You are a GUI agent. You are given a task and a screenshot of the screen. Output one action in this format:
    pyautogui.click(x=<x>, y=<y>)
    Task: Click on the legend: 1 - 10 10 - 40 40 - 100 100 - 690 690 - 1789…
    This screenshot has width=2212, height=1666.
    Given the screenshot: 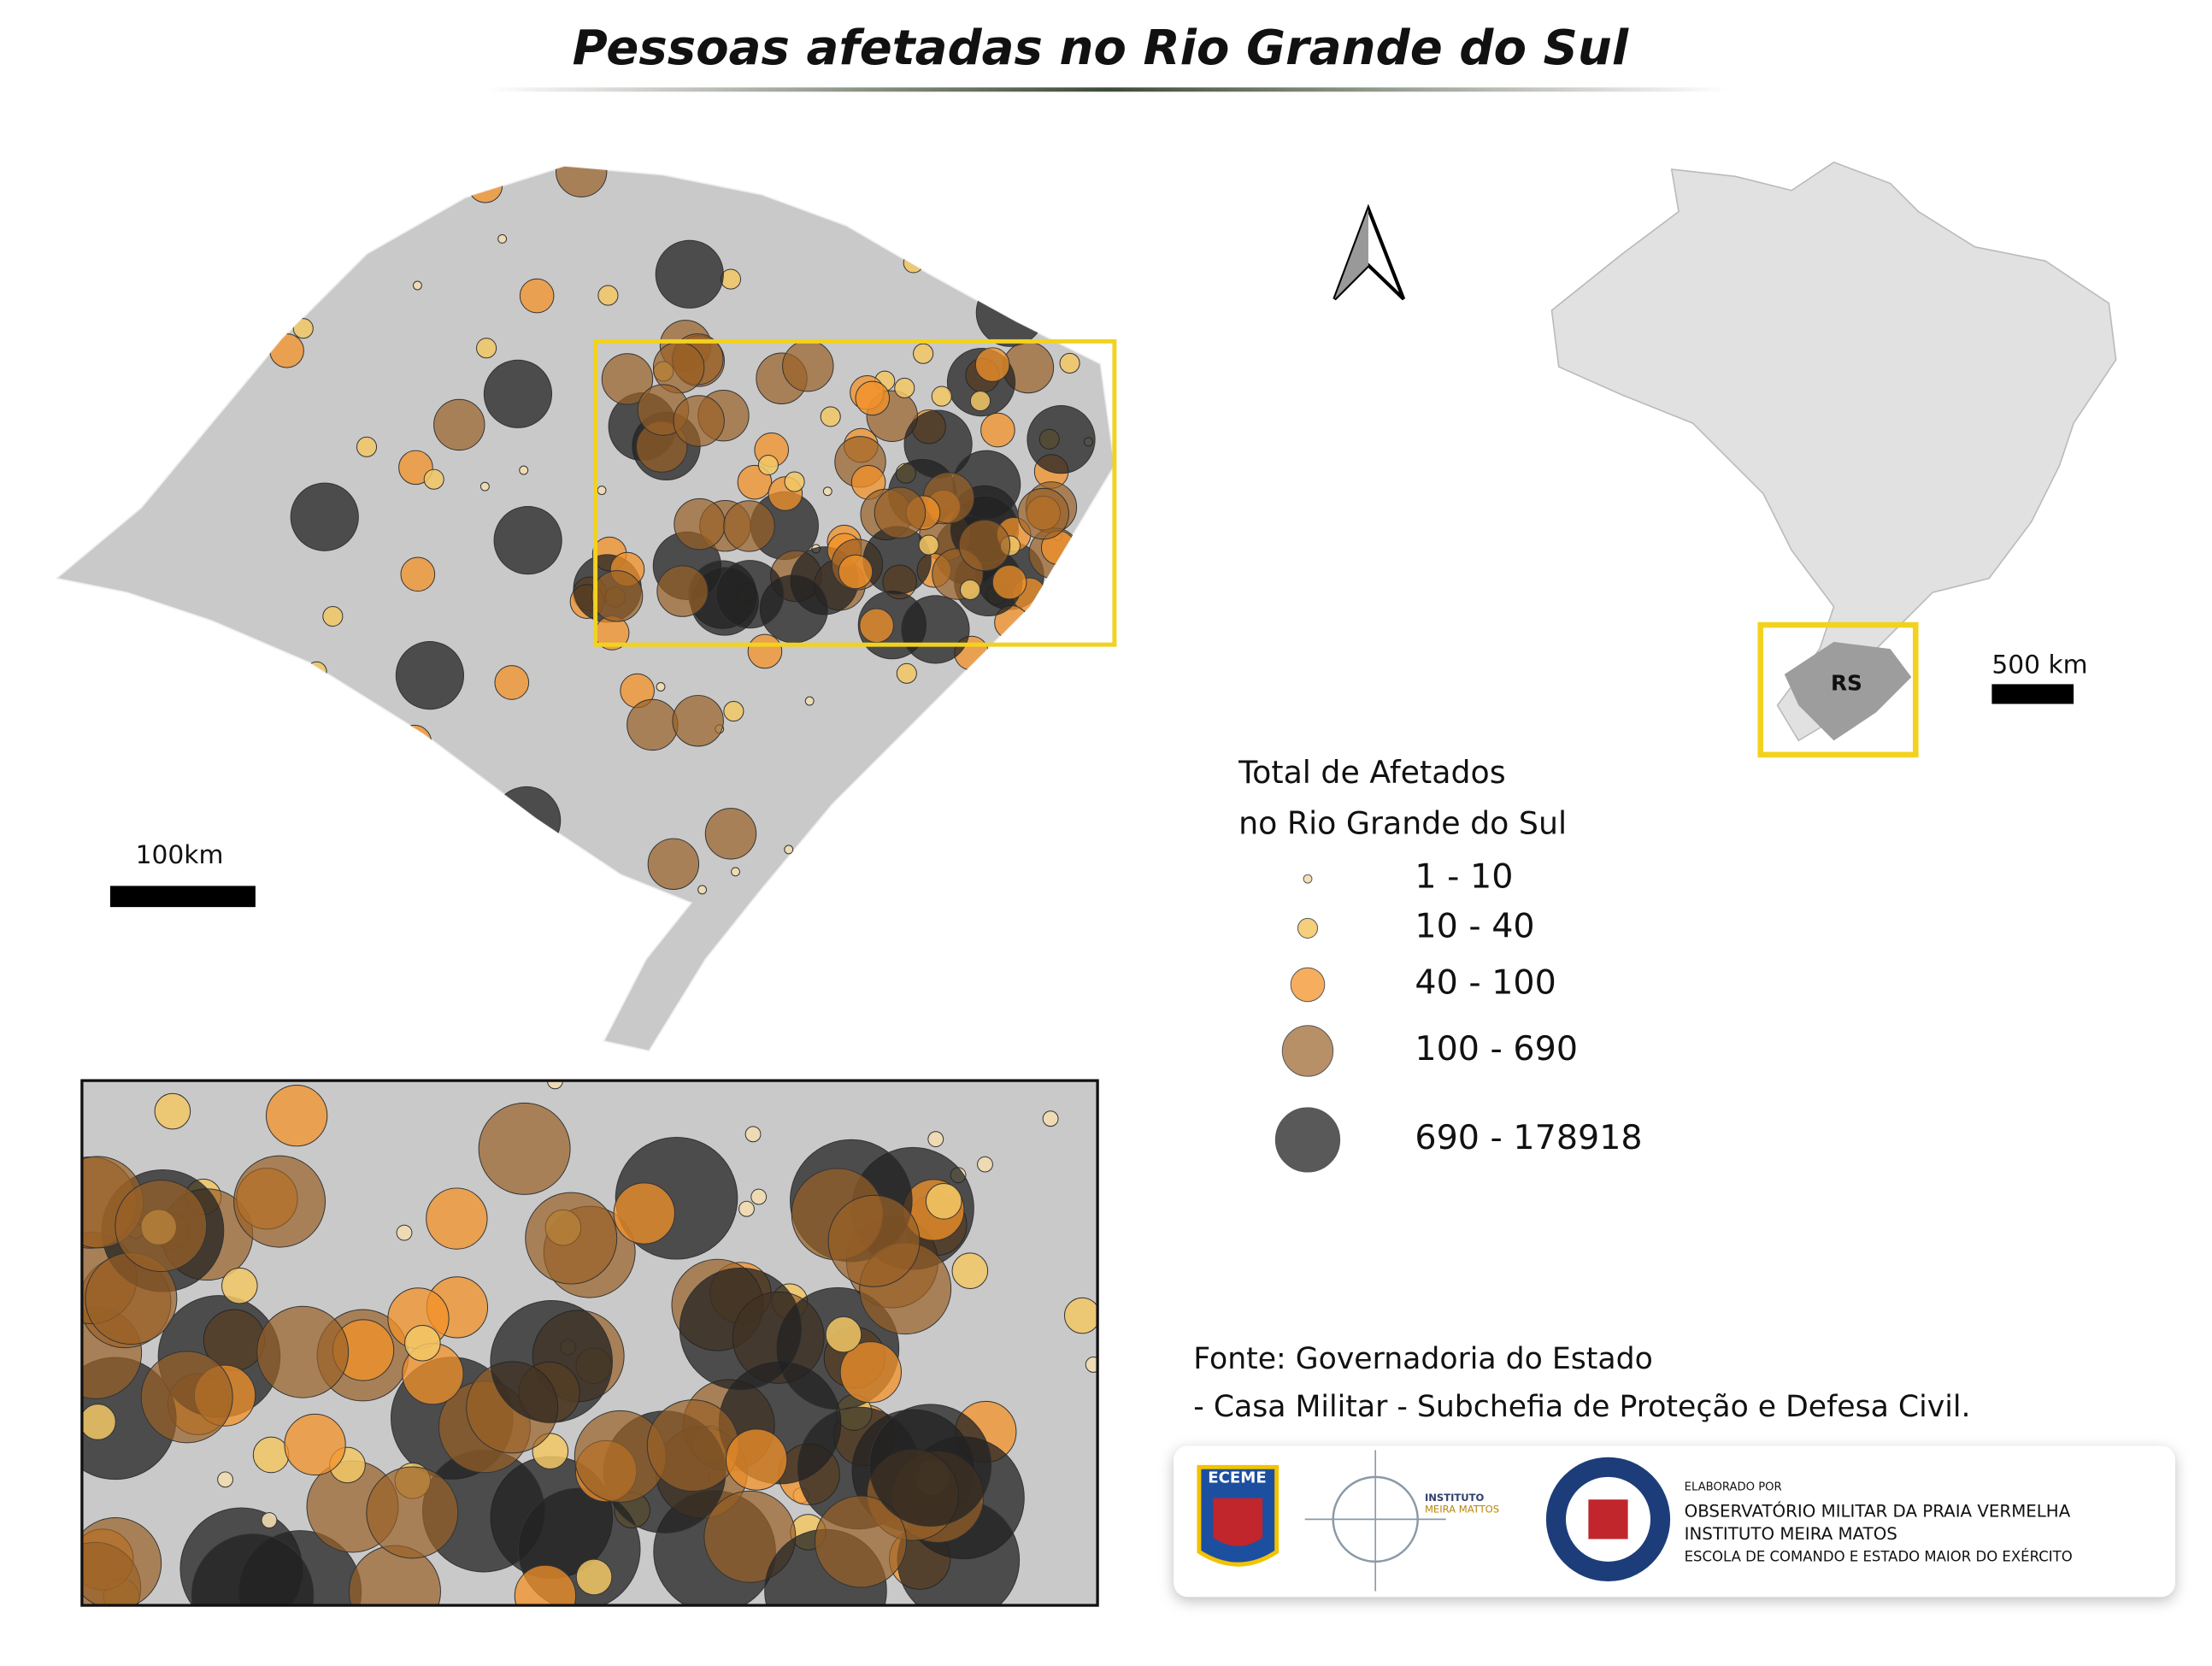 What is the action you would take?
    pyautogui.click(x=1458, y=1015)
    